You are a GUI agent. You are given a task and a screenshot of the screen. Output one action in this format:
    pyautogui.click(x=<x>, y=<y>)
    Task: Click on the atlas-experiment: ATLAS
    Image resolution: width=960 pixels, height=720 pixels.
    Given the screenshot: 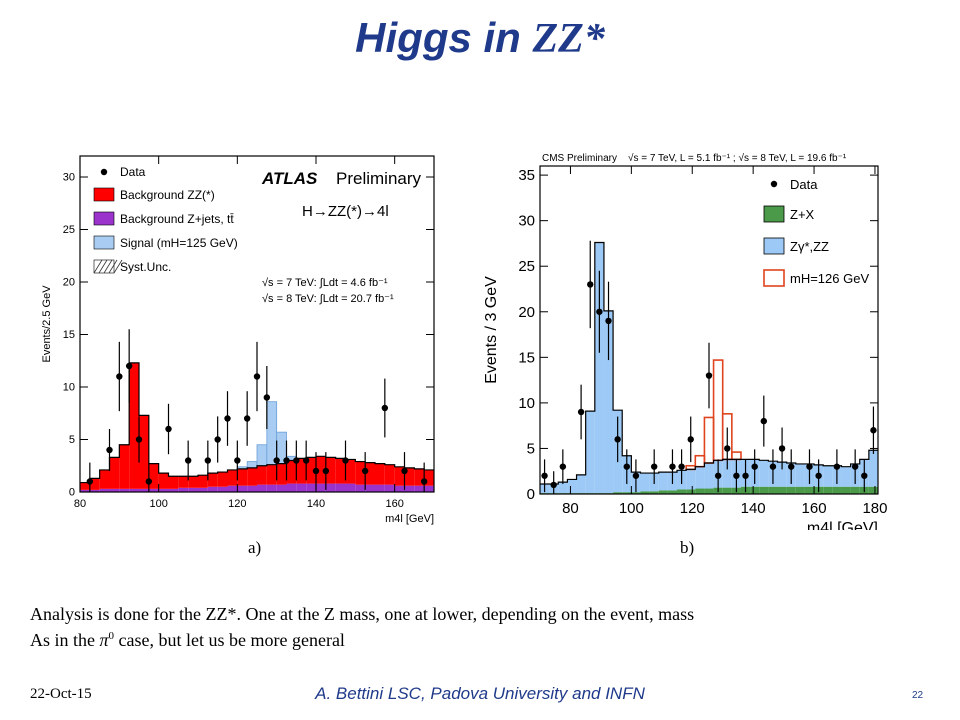 What is the action you would take?
    pyautogui.click(x=289, y=178)
    